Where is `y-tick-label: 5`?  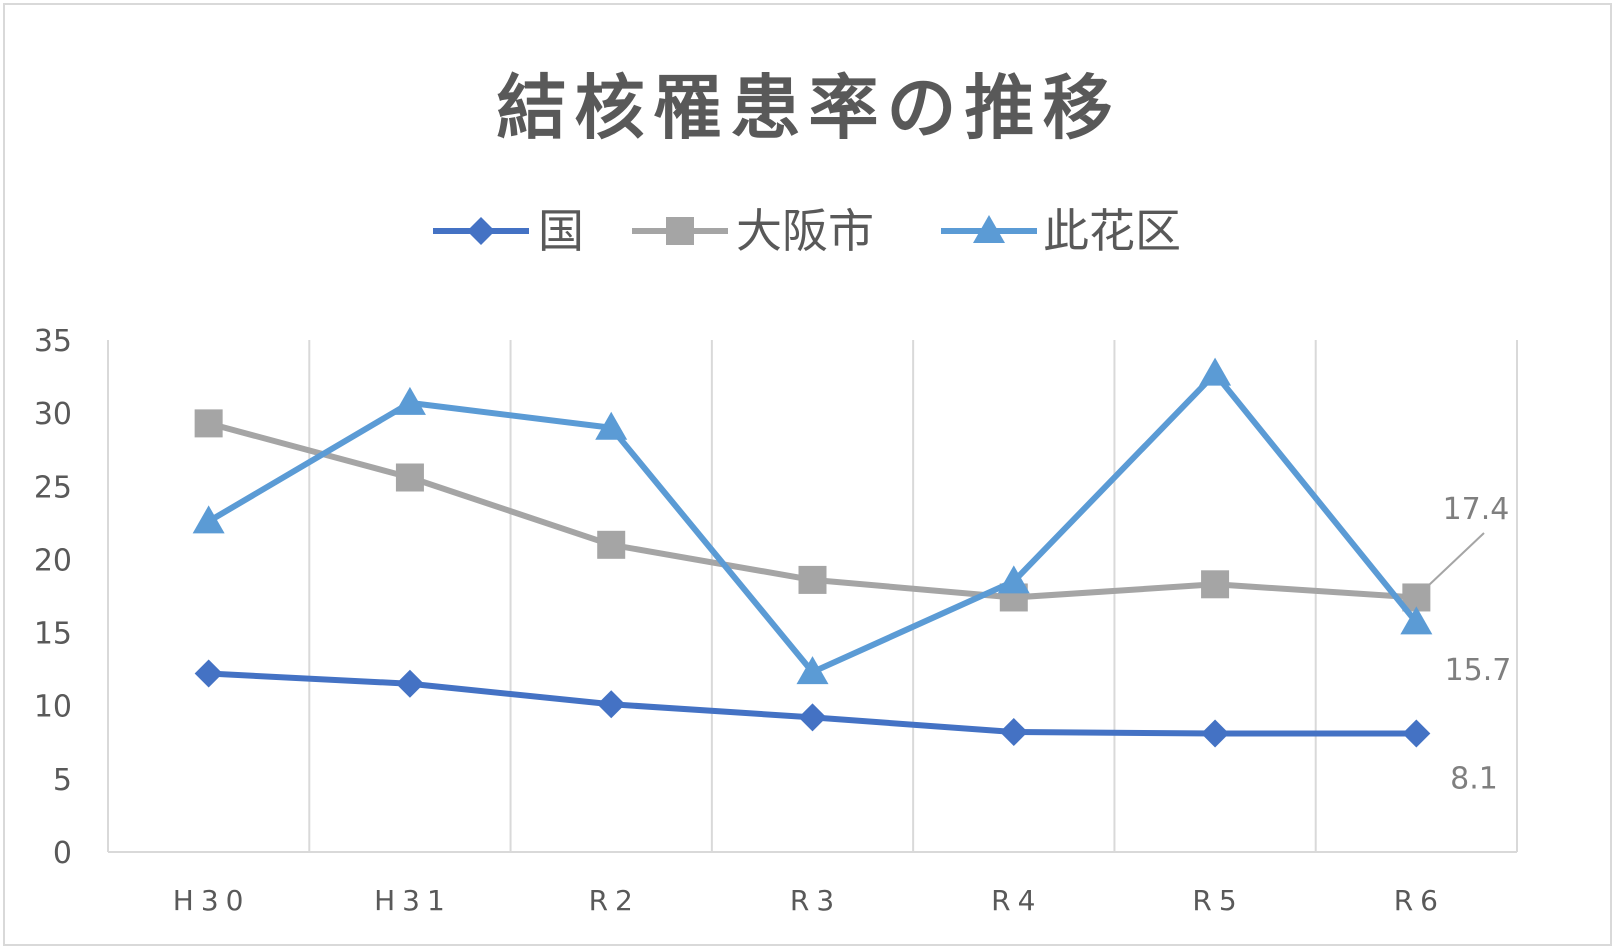
y-tick-label: 5 is located at coordinates (62, 780).